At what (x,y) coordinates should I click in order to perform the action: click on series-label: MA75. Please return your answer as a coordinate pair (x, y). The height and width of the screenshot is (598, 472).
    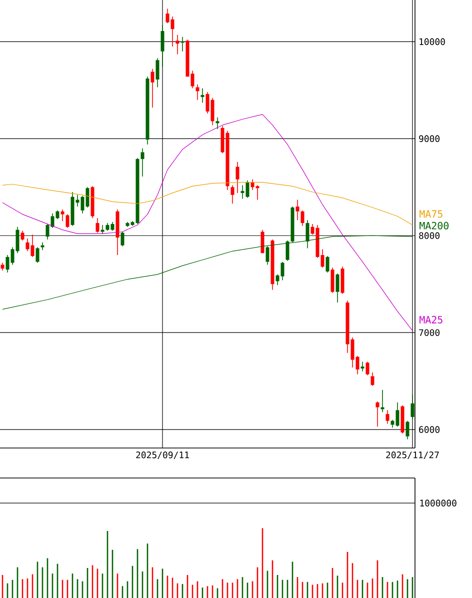
    Looking at the image, I should click on (431, 214).